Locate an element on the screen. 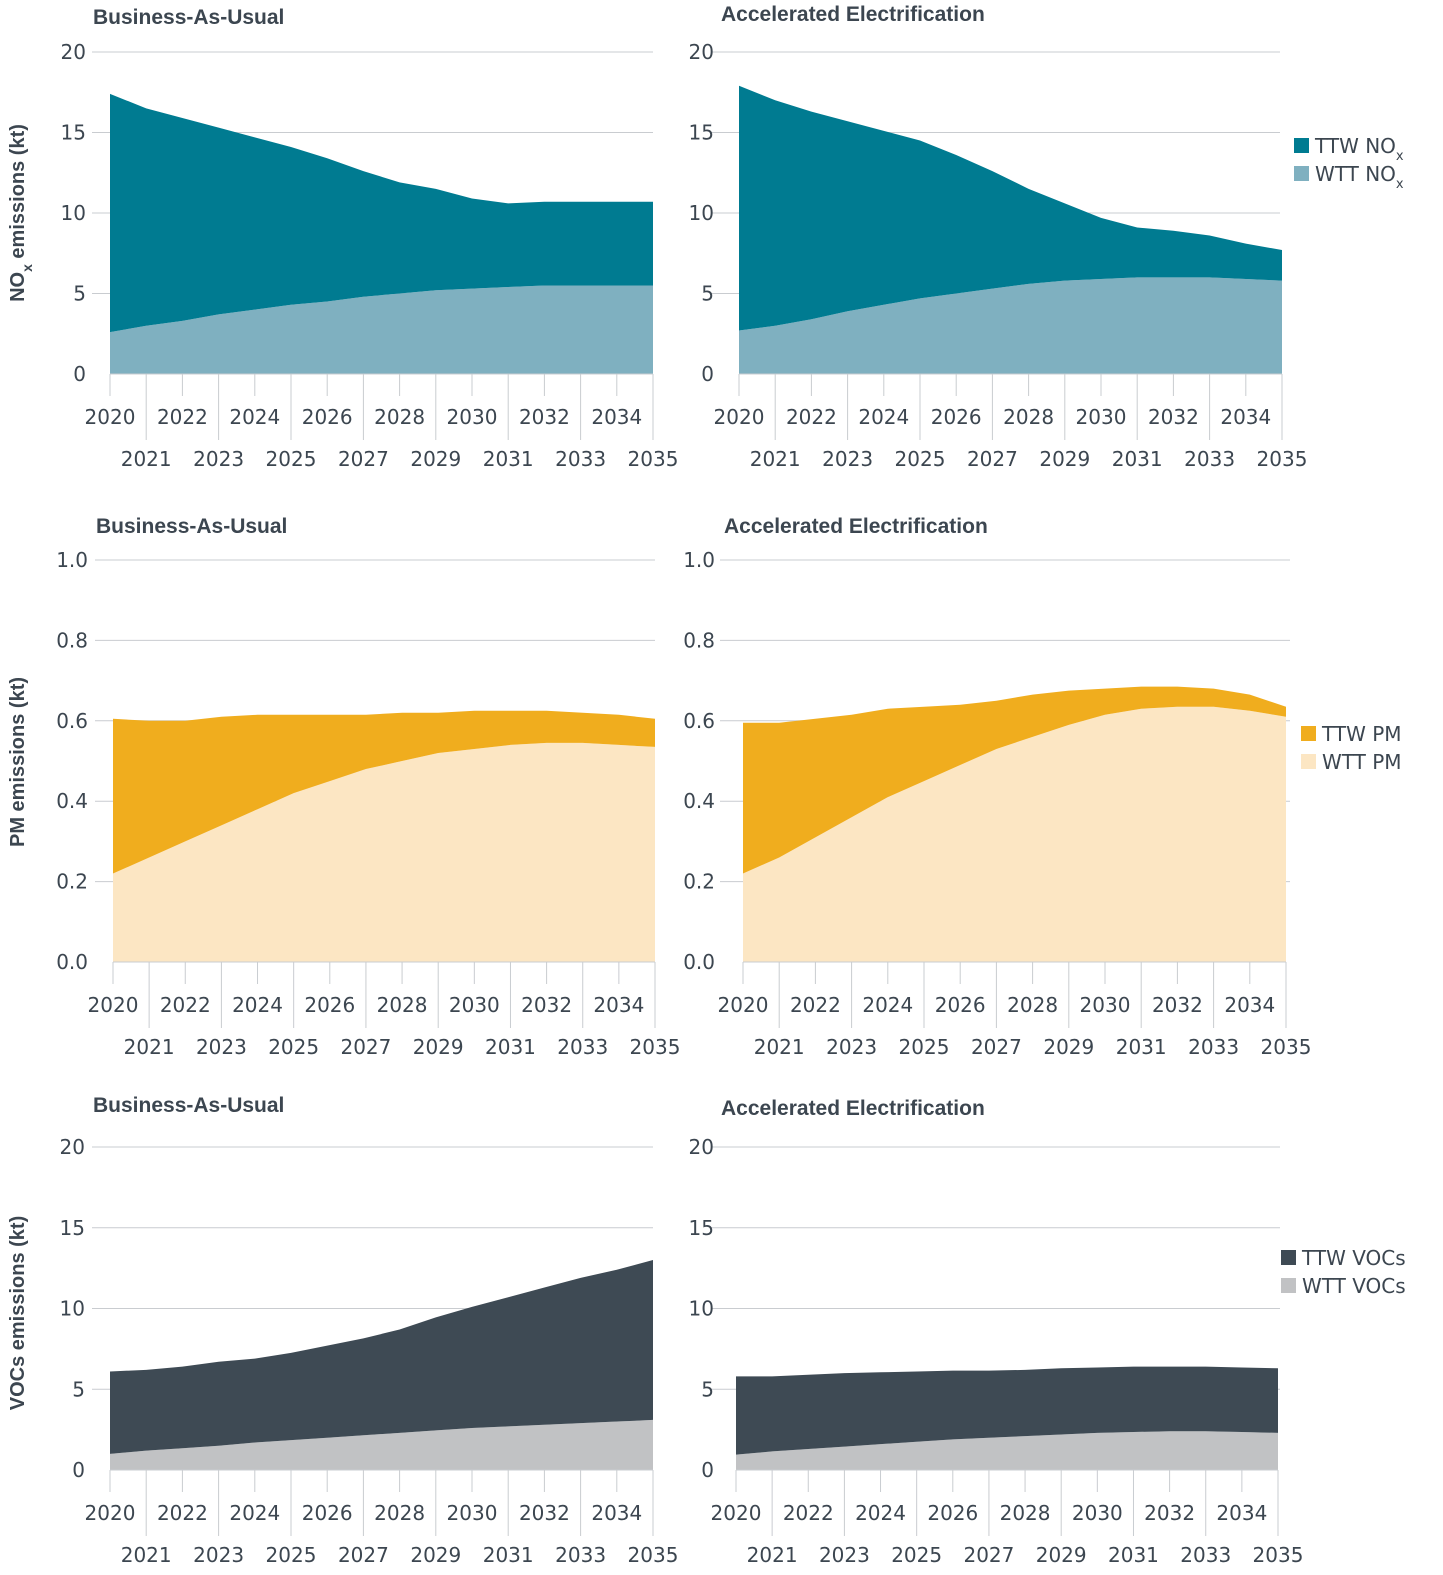 Image resolution: width=1443 pixels, height=1575 pixels. legend: TTW VOCs WTT VOCs is located at coordinates (1343, 1272).